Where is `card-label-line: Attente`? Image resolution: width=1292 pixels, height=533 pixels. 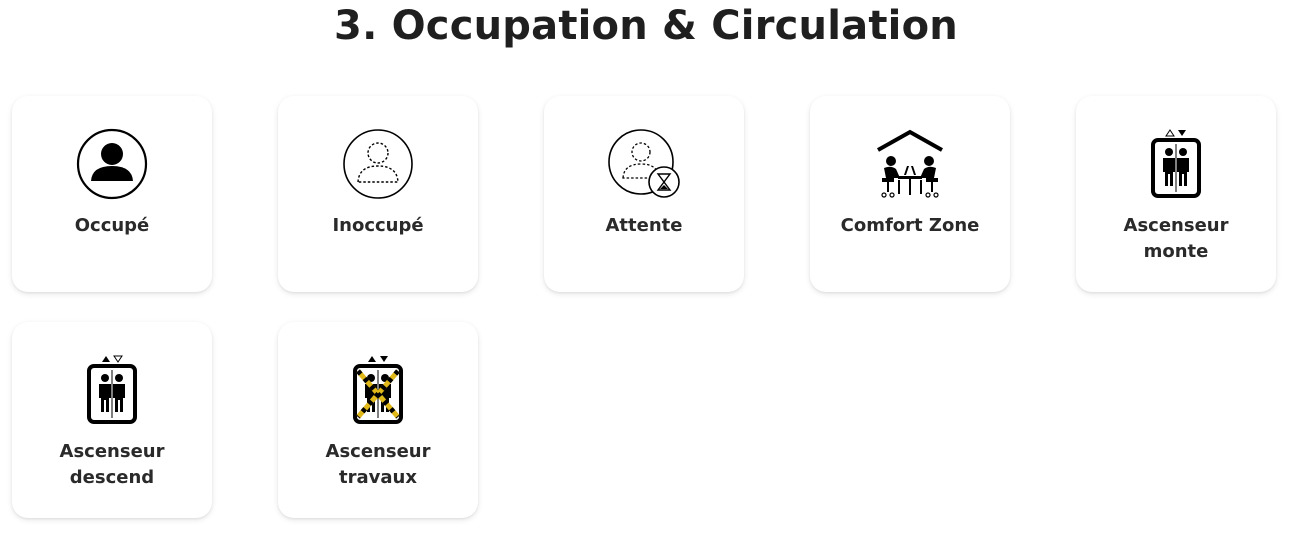 card-label-line: Attente is located at coordinates (644, 225).